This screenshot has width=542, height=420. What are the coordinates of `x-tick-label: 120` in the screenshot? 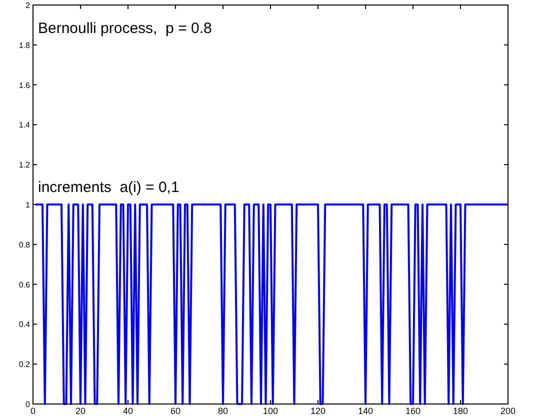 It's located at (318, 411).